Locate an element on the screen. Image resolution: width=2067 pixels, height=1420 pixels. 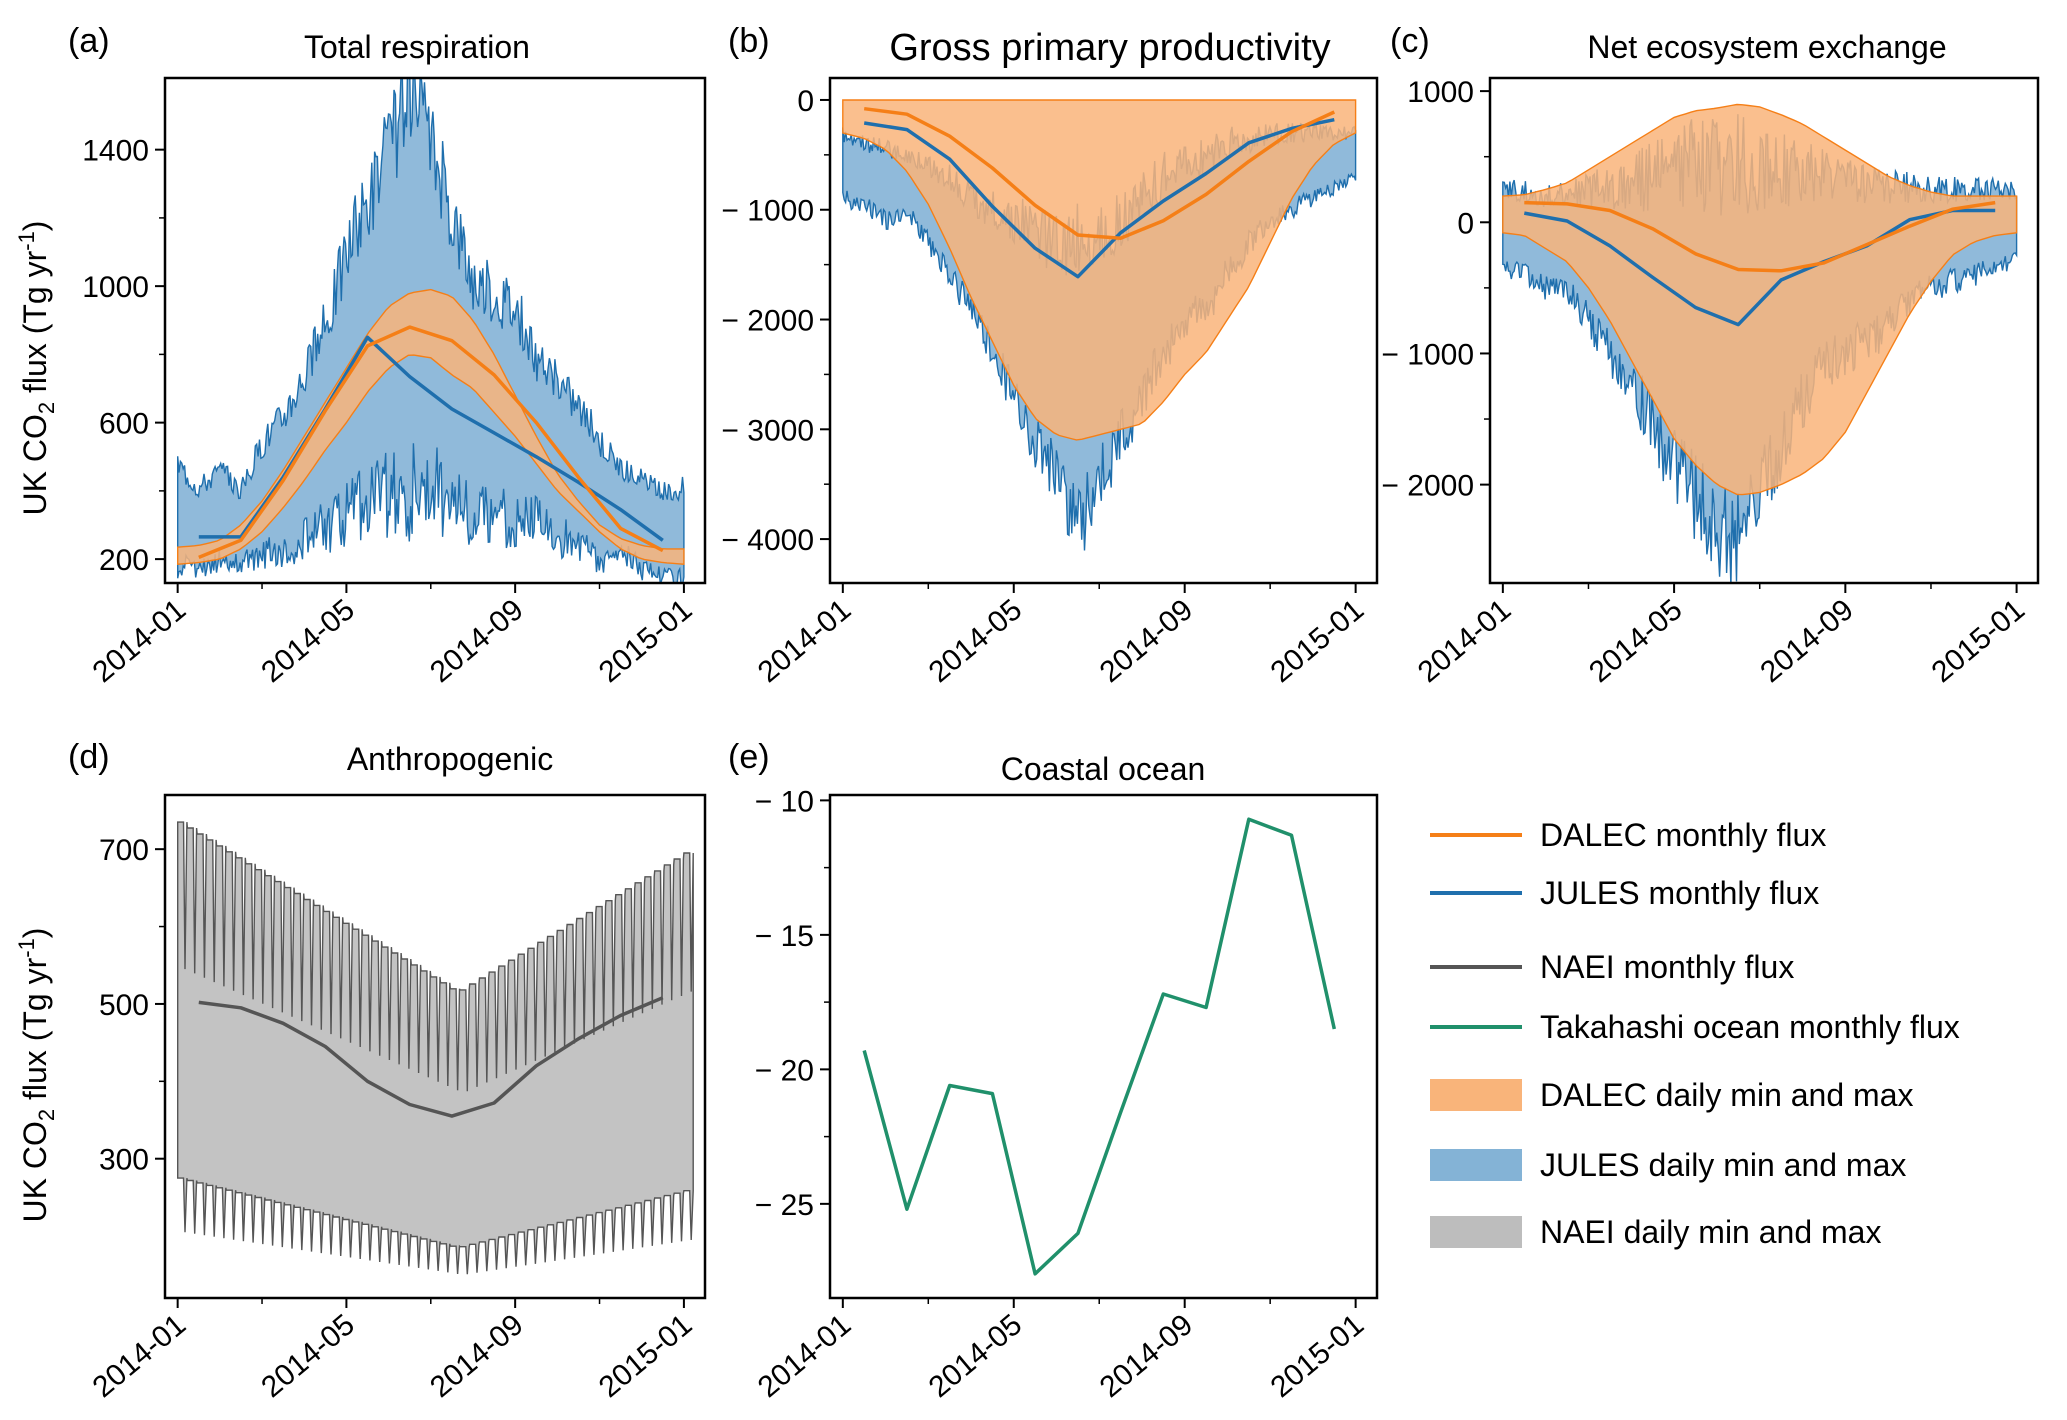
frame-c is located at coordinates (1764, 330).